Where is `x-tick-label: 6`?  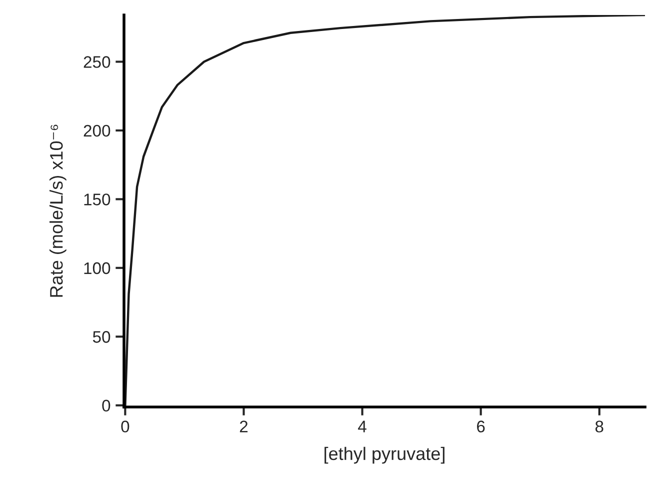
x-tick-label: 6 is located at coordinates (481, 426).